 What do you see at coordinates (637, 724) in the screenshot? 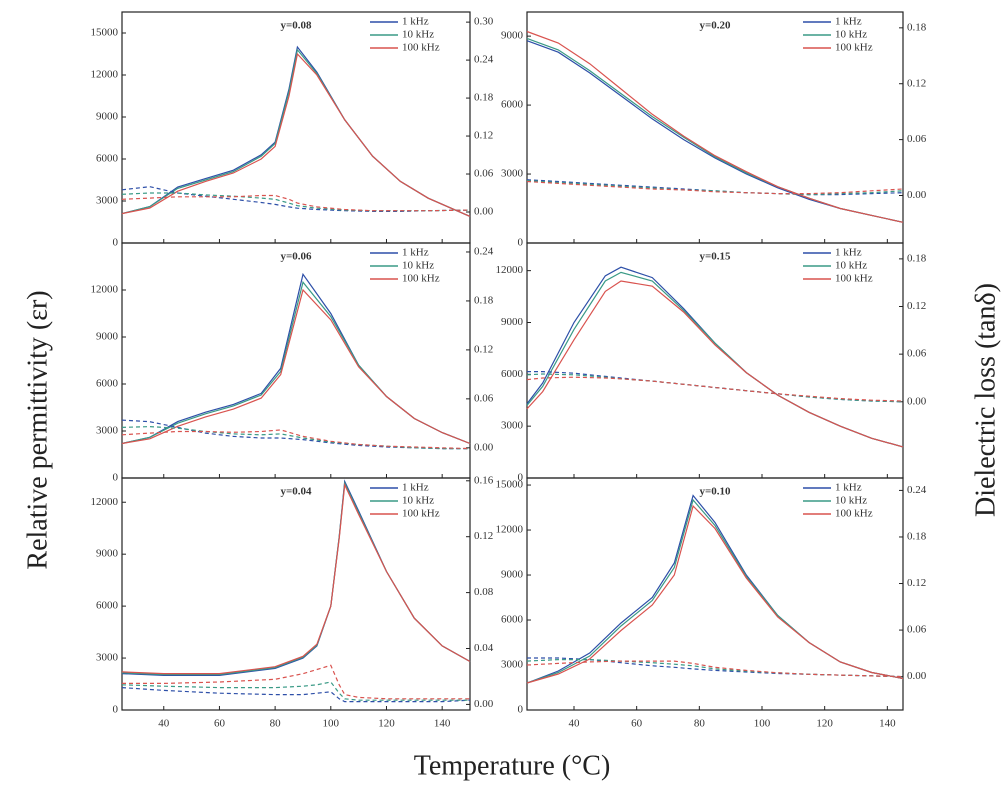
I see `x-tick-label: 60` at bounding box center [637, 724].